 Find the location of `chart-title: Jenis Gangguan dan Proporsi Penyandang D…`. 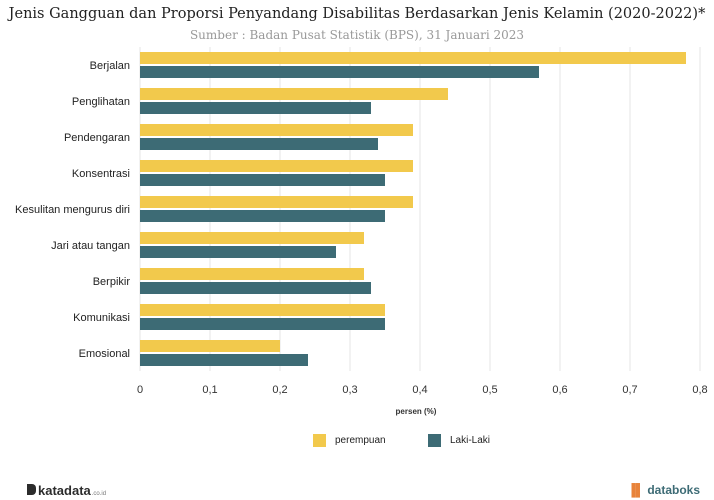

chart-title: Jenis Gangguan dan Proporsi Penyandang D… is located at coordinates (357, 14).